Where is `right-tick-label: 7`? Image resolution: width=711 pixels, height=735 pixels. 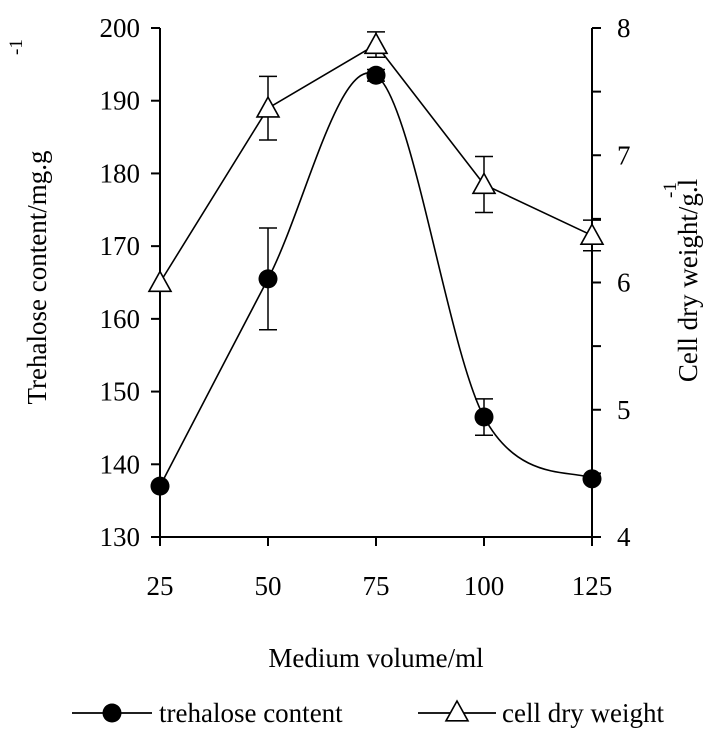
right-tick-label: 7 is located at coordinates (624, 155).